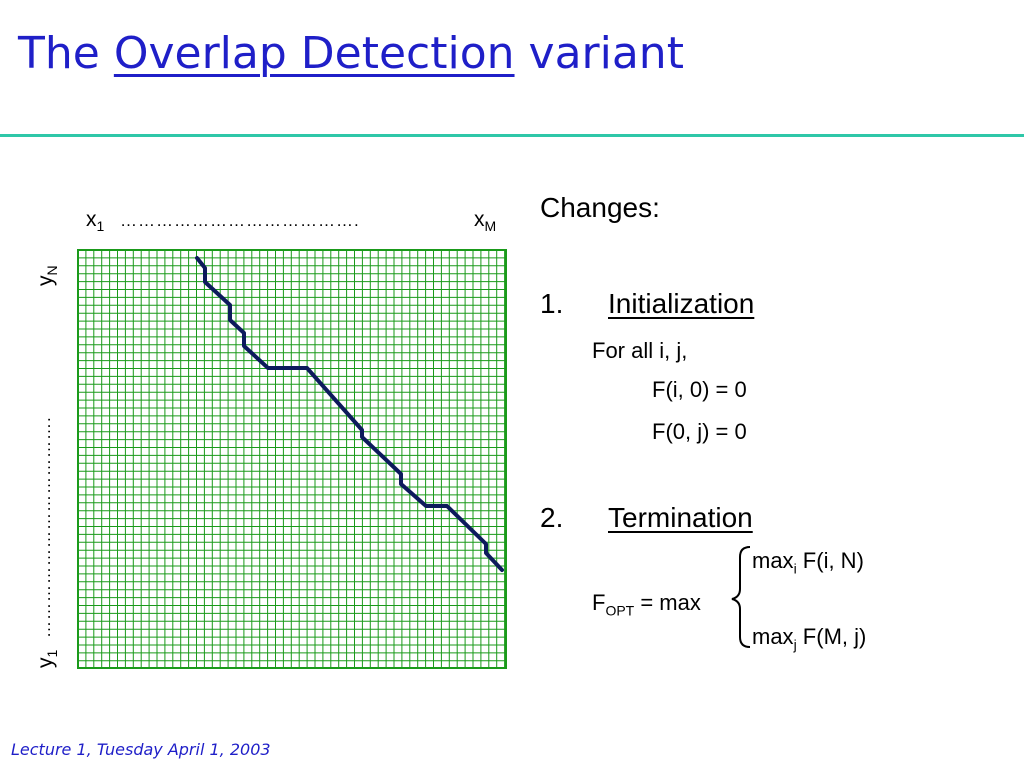  I want to click on title-suffix: variant, so click(606, 53).